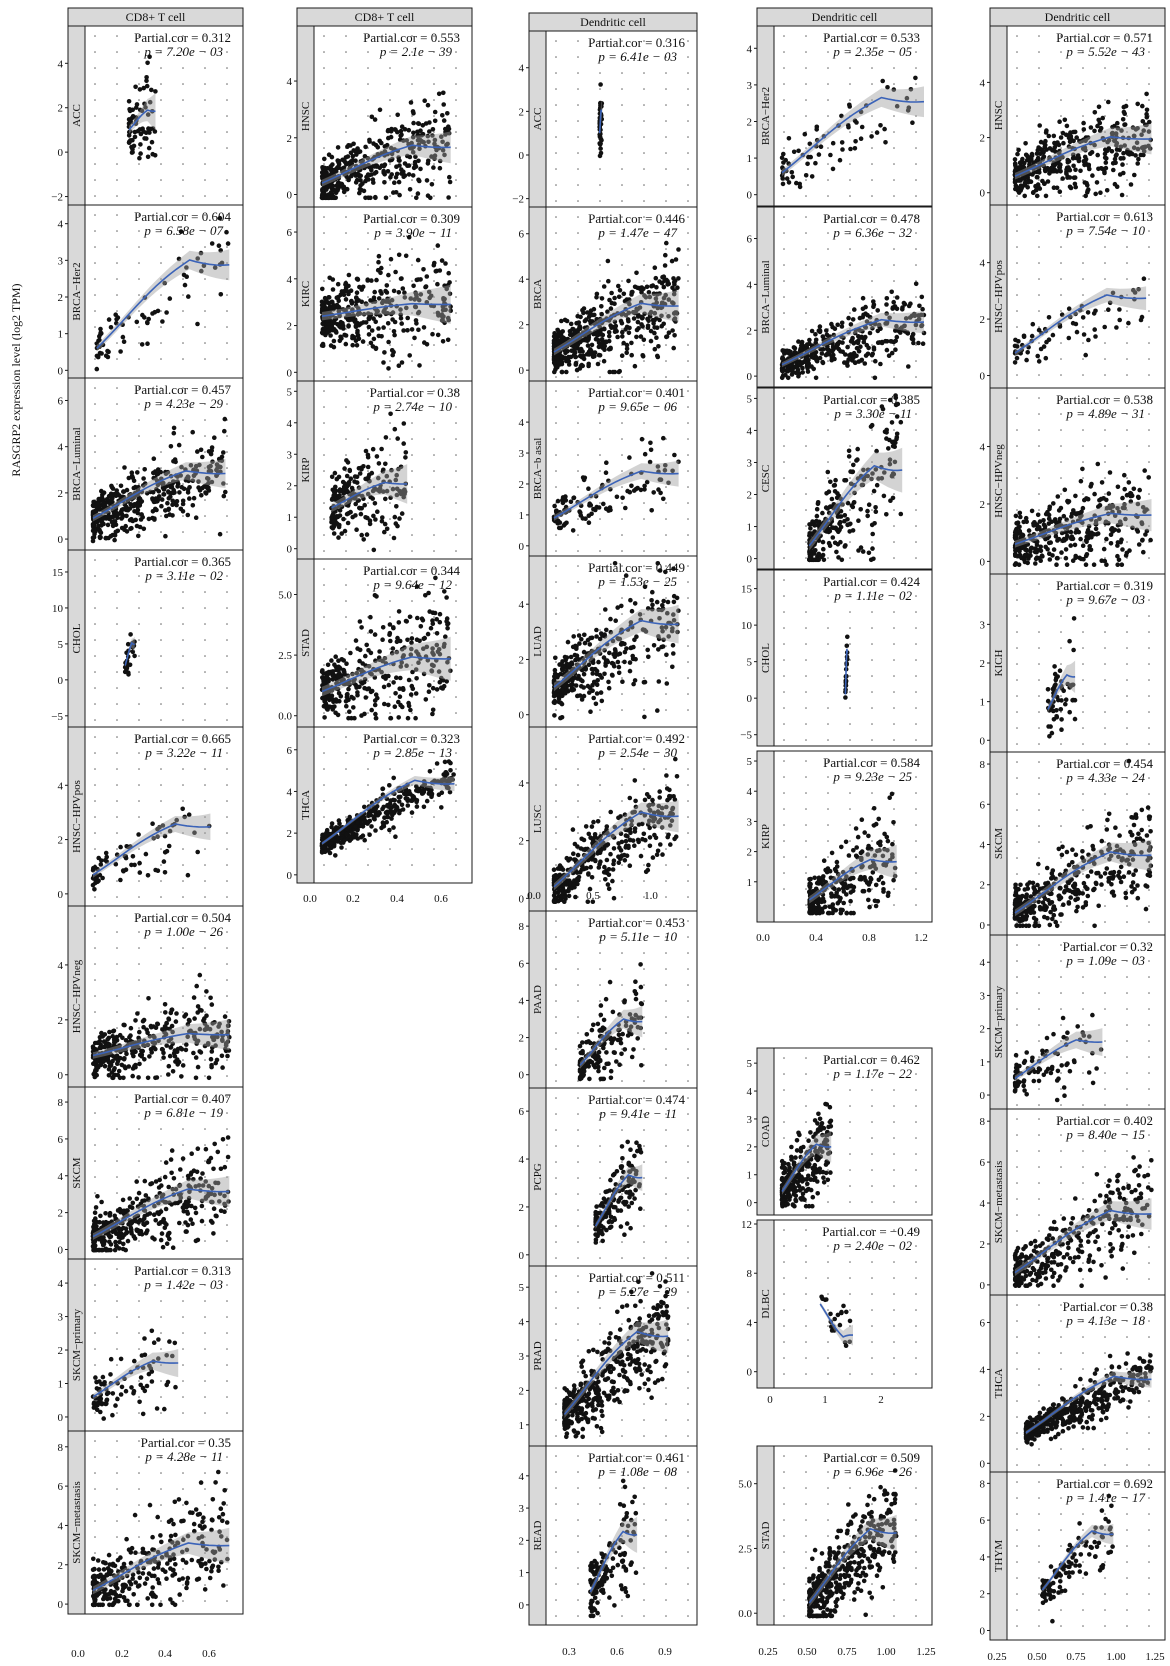  What do you see at coordinates (61, 1250) in the screenshot?
I see `panel-c1-skcm-ytick-5: 0` at bounding box center [61, 1250].